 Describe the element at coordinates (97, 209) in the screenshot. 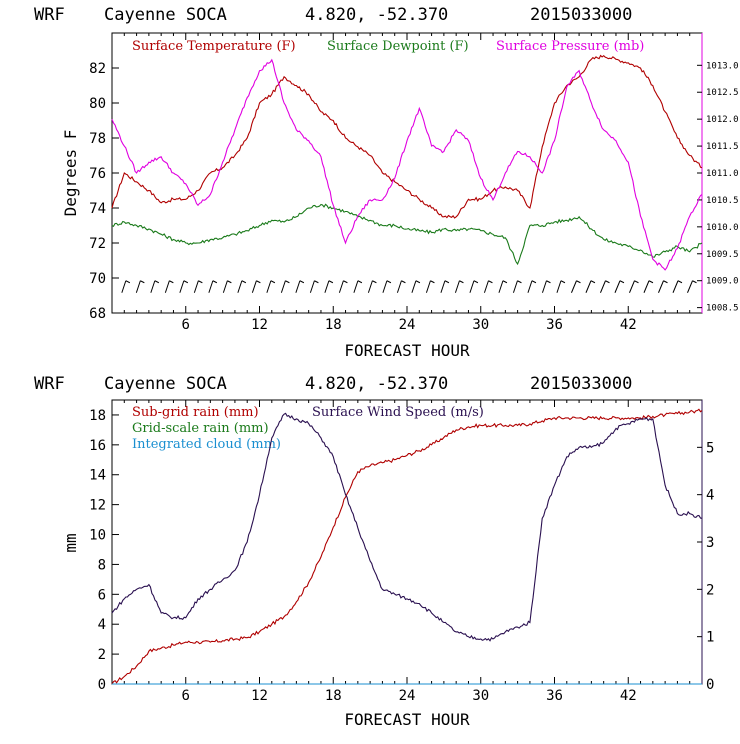

I see `p1-ytick-label: 74` at that location.